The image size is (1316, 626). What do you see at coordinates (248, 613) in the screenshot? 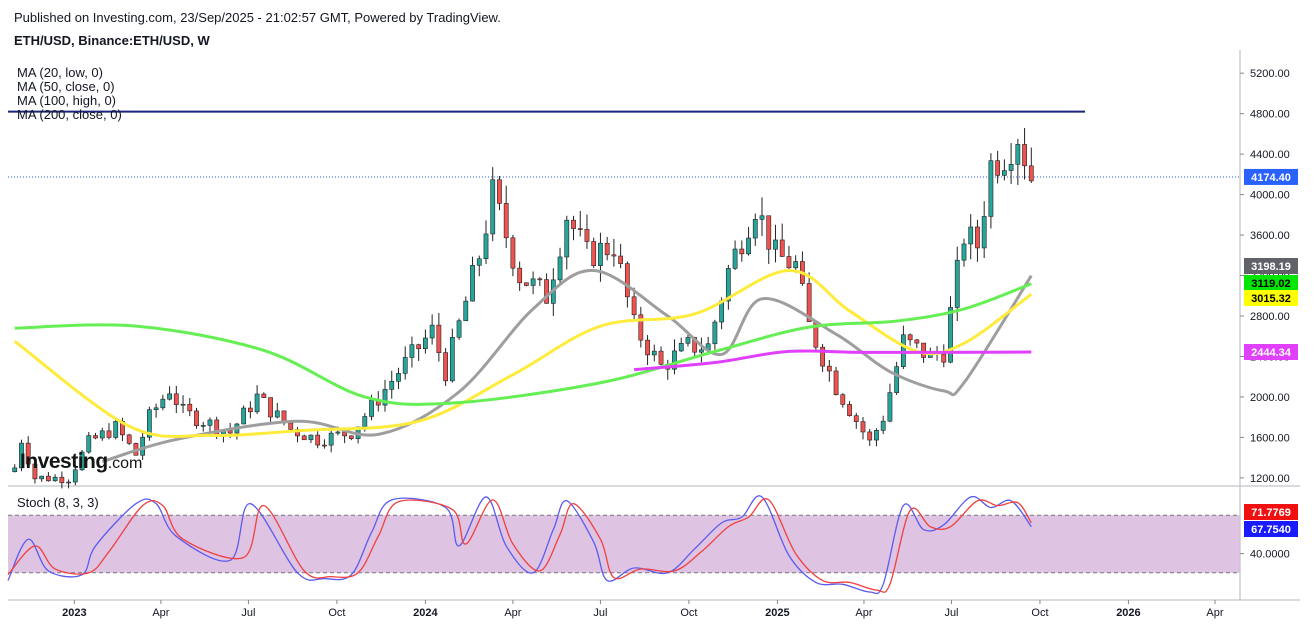
I see `time-tick-label: Jul` at bounding box center [248, 613].